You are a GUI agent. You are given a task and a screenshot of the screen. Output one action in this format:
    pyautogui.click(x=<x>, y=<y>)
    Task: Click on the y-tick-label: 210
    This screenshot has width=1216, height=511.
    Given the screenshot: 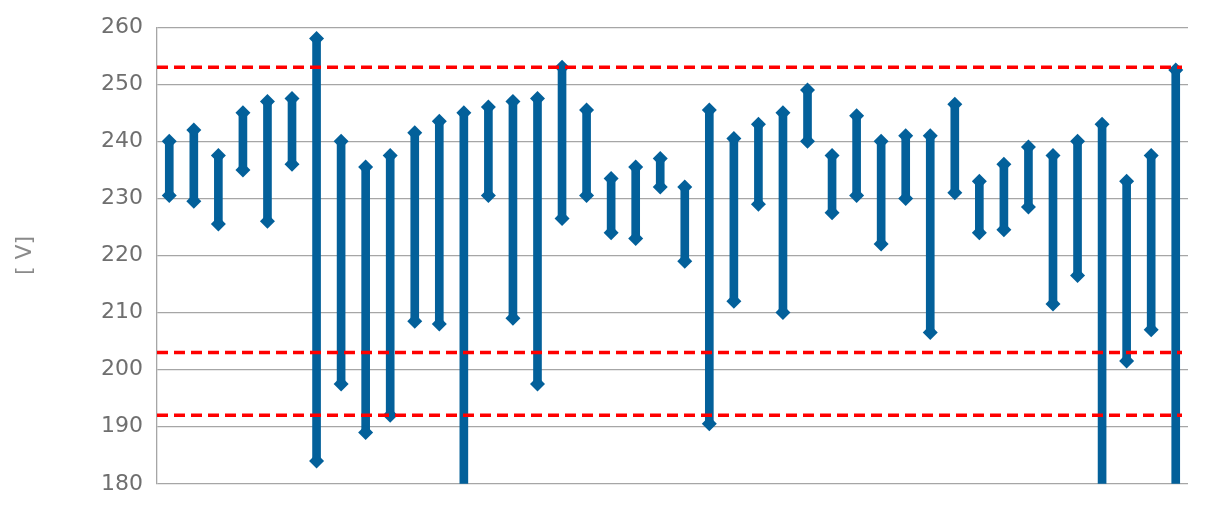 What is the action you would take?
    pyautogui.click(x=122, y=311)
    